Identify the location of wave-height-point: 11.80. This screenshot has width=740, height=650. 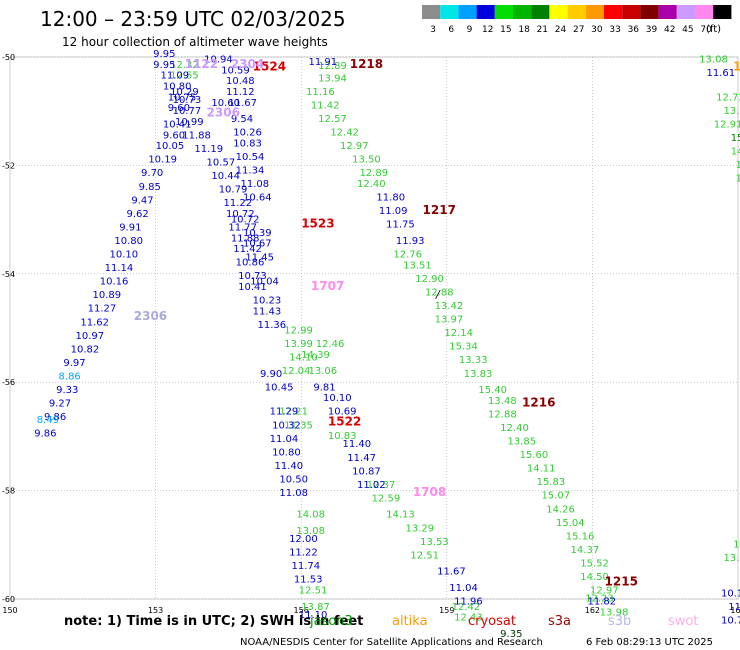
(390, 198).